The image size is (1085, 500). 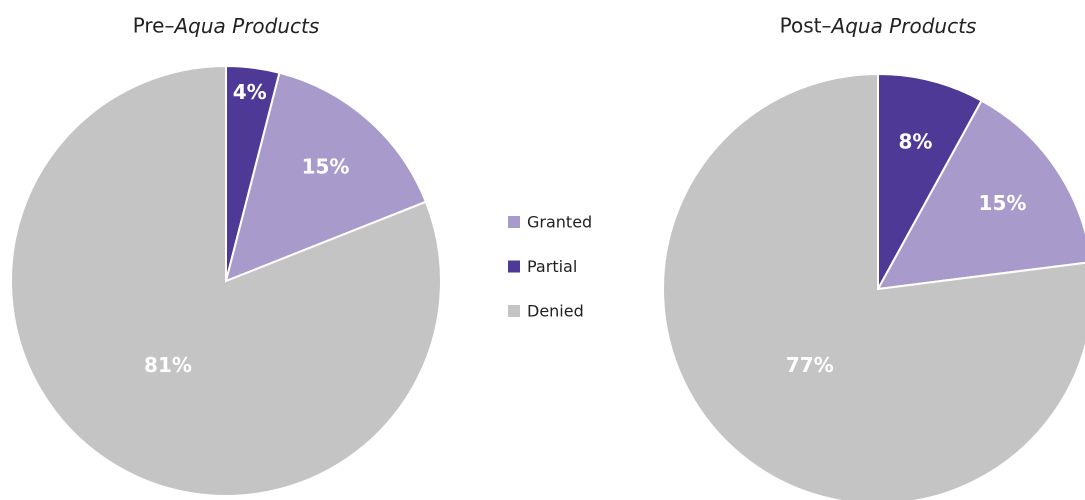 What do you see at coordinates (250, 92) in the screenshot?
I see `value-label: 4%` at bounding box center [250, 92].